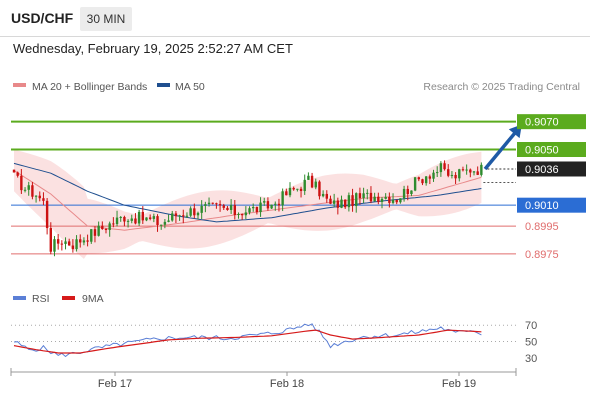 Image resolution: width=590 pixels, height=400 pixels. Describe the element at coordinates (190, 87) in the screenshot. I see `ma50-legend-label: MA 50` at that location.